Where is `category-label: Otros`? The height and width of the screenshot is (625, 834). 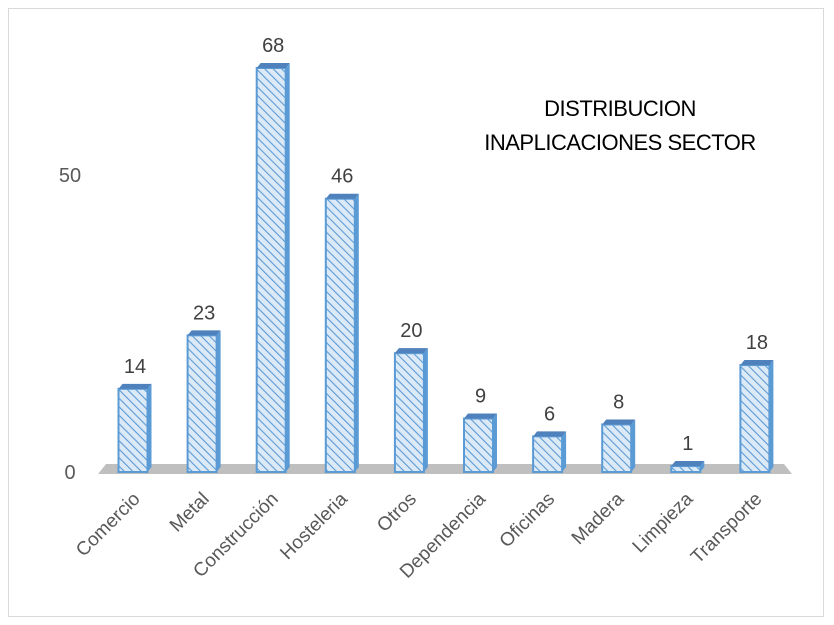
category-label: Otros is located at coordinates (397, 513).